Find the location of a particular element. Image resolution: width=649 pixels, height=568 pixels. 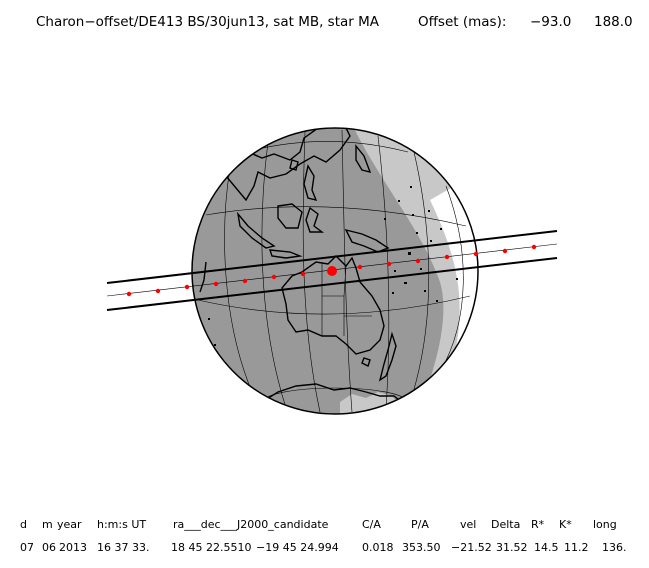

track-minute-dots is located at coordinates (331, 270).